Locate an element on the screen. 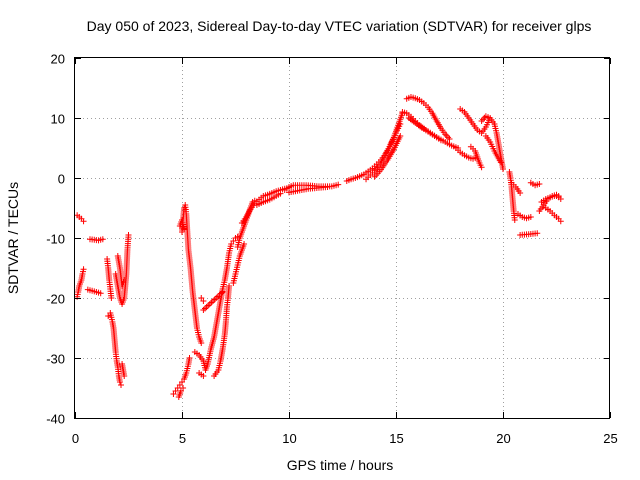 The height and width of the screenshot is (480, 640). y-tick-label: 10 is located at coordinates (58, 119).